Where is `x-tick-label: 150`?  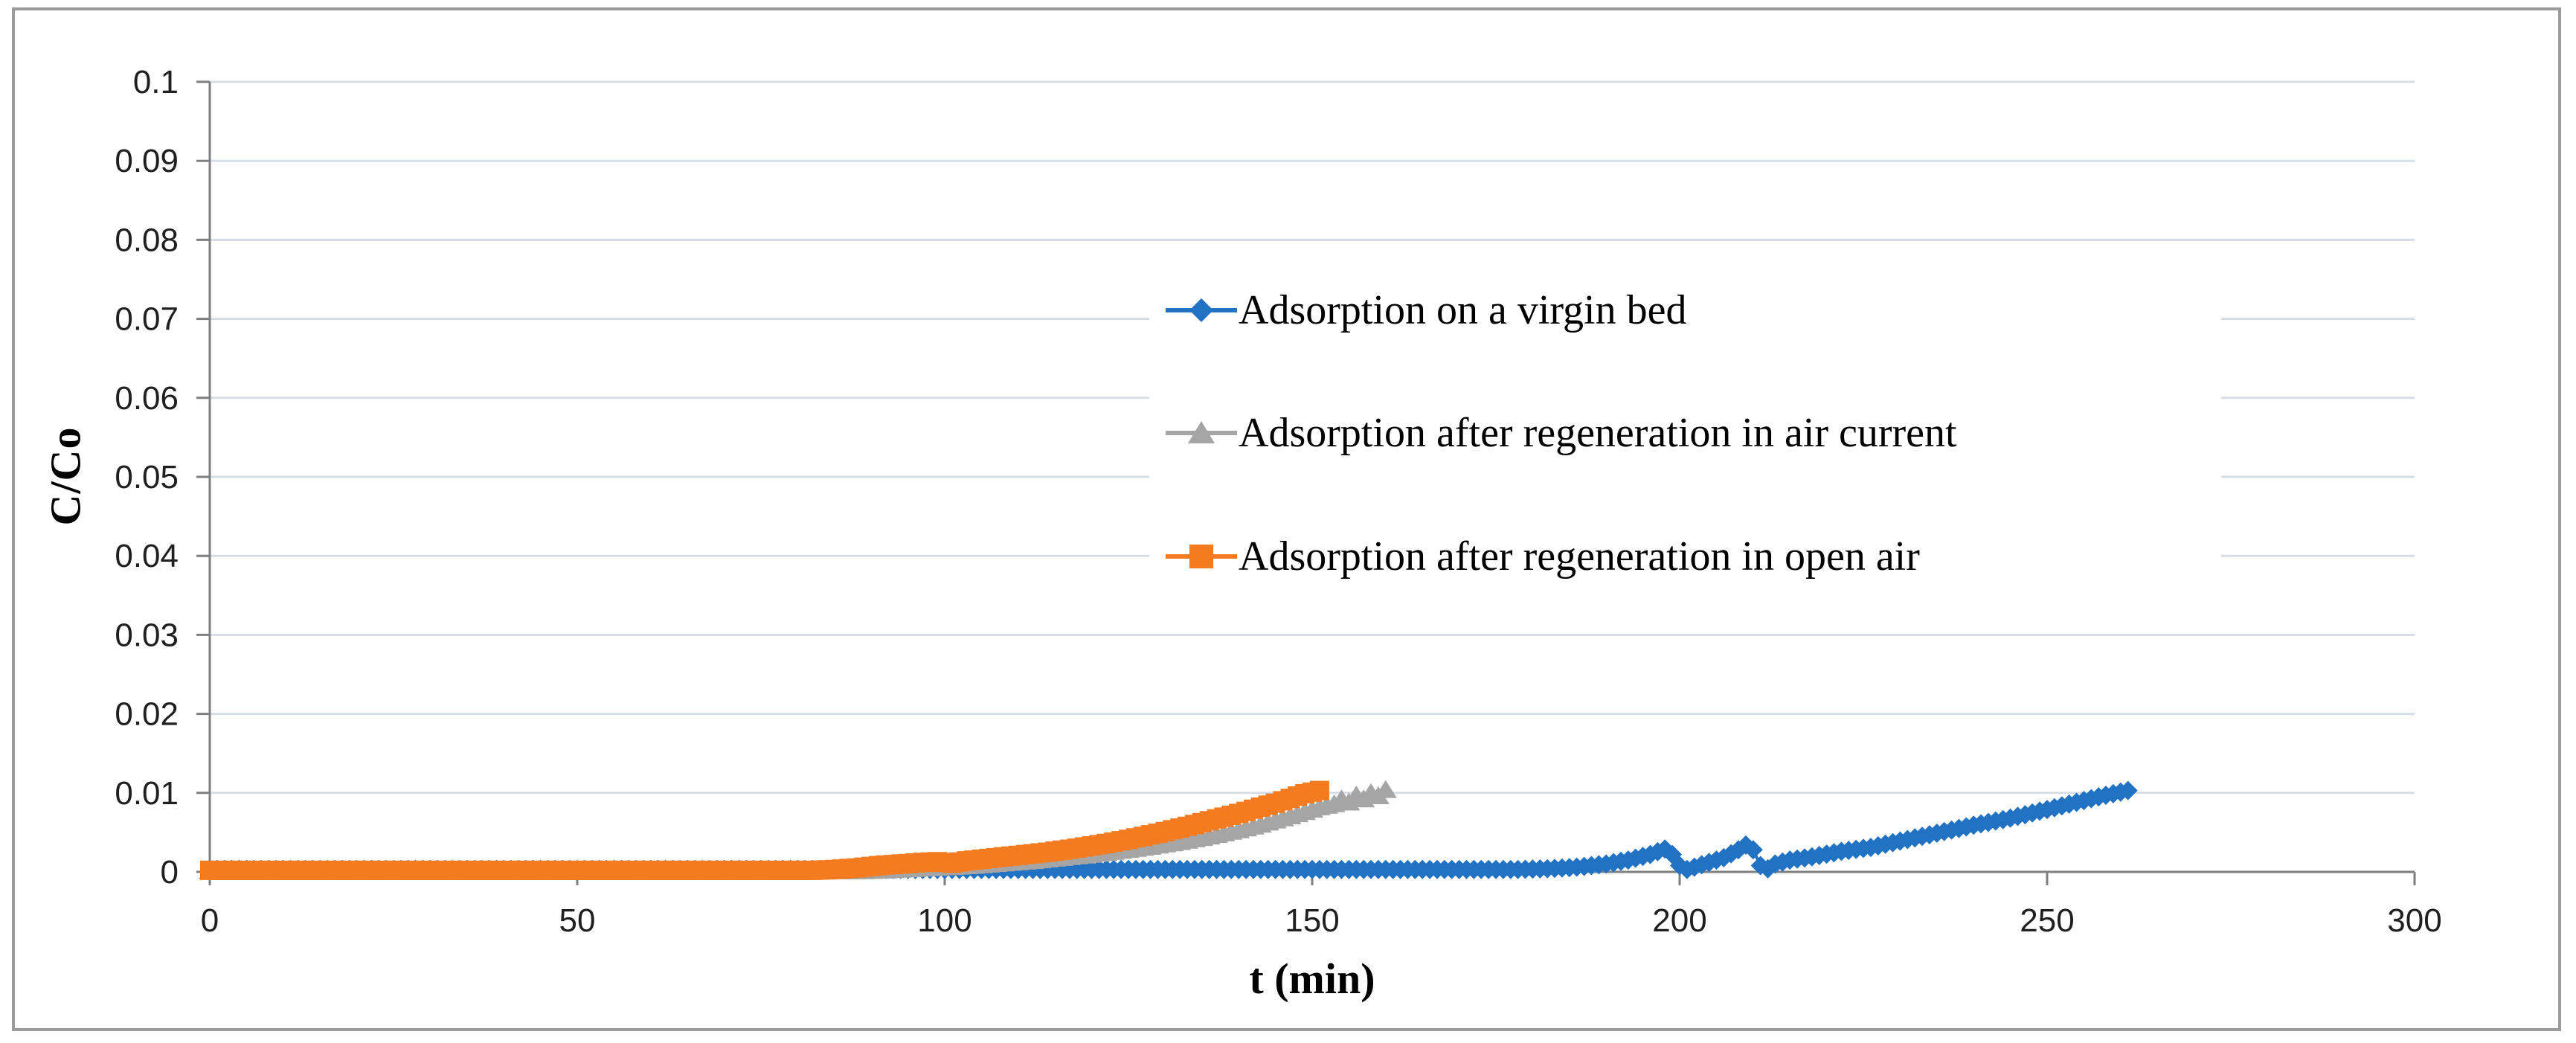 x-tick-label: 150 is located at coordinates (1312, 921).